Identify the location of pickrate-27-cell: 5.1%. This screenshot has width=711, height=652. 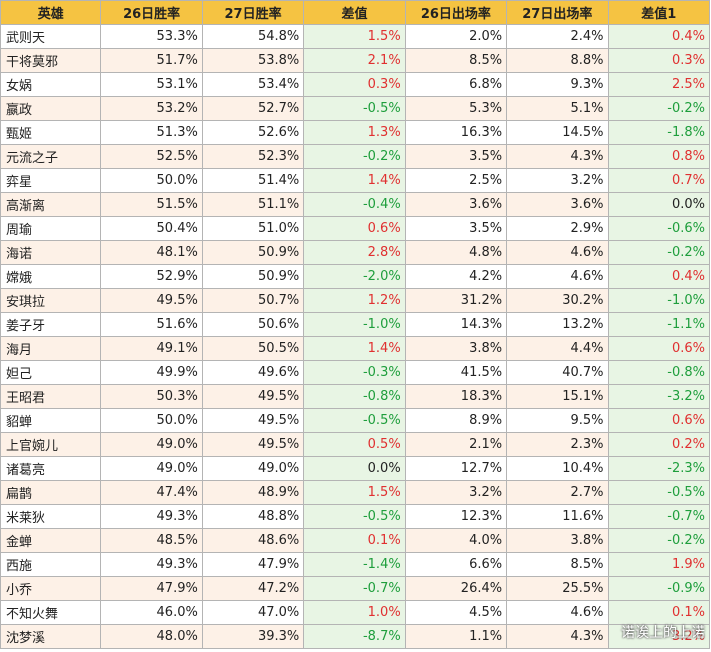
(557, 108).